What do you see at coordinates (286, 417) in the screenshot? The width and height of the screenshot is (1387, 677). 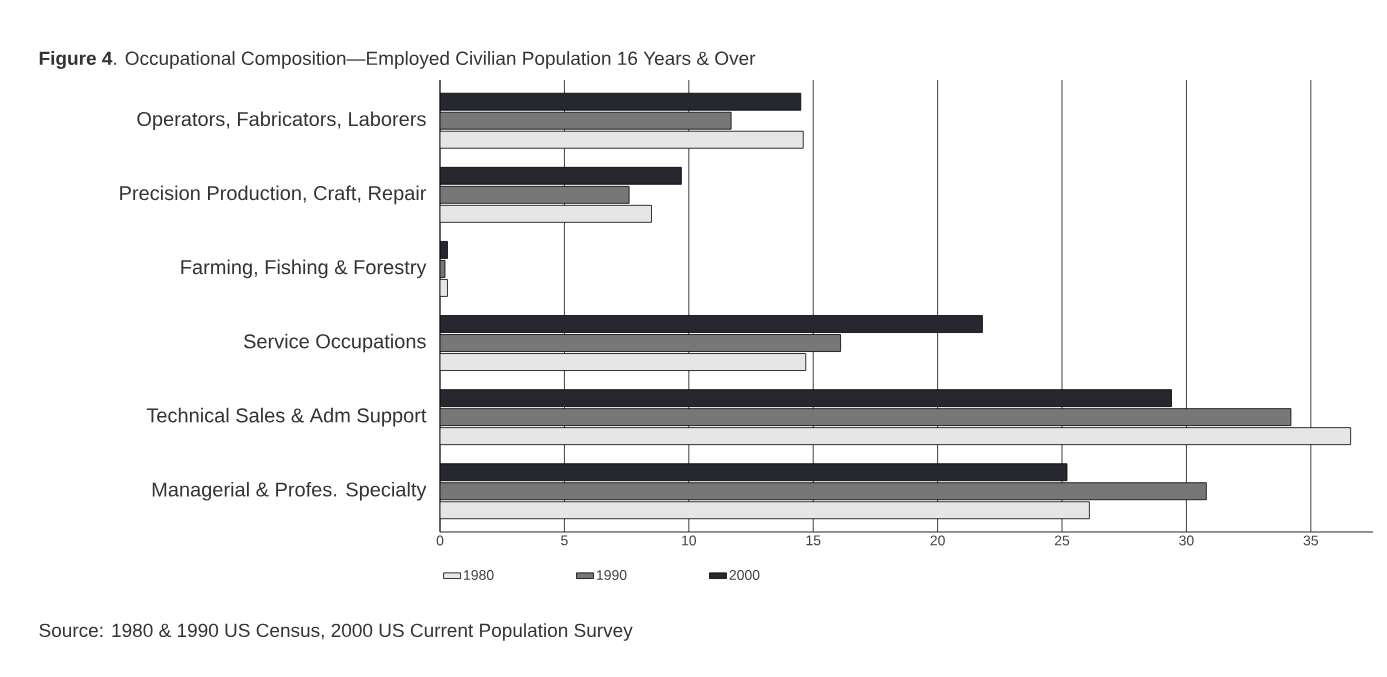 I see `y-tick-label: Technical Sales & Adm Support` at bounding box center [286, 417].